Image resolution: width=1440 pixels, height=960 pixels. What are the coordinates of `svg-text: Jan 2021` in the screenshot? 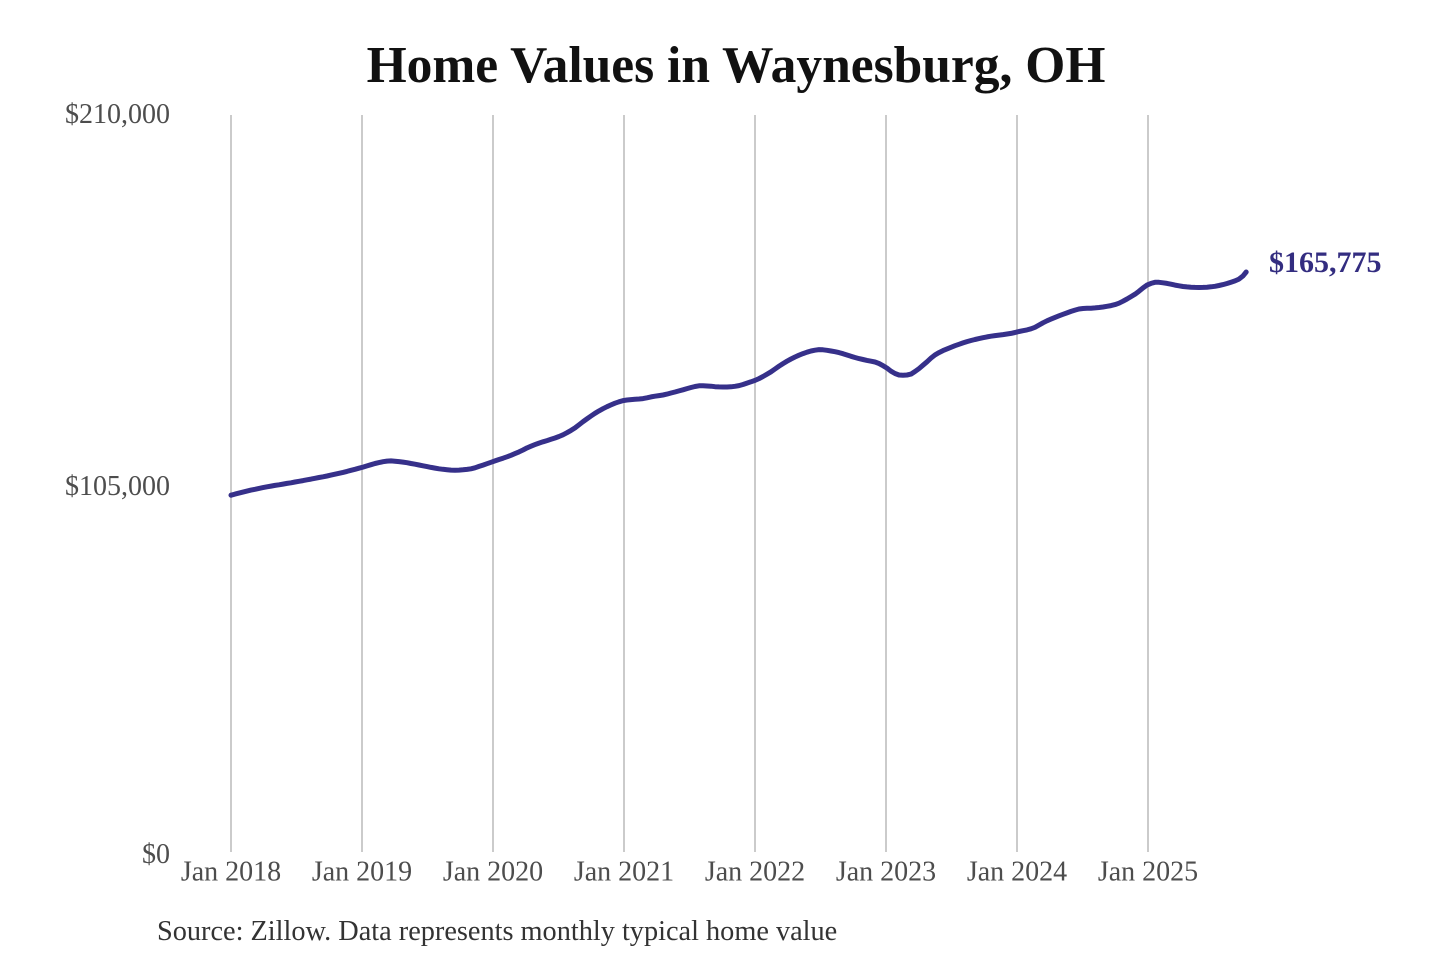 It's located at (624, 872).